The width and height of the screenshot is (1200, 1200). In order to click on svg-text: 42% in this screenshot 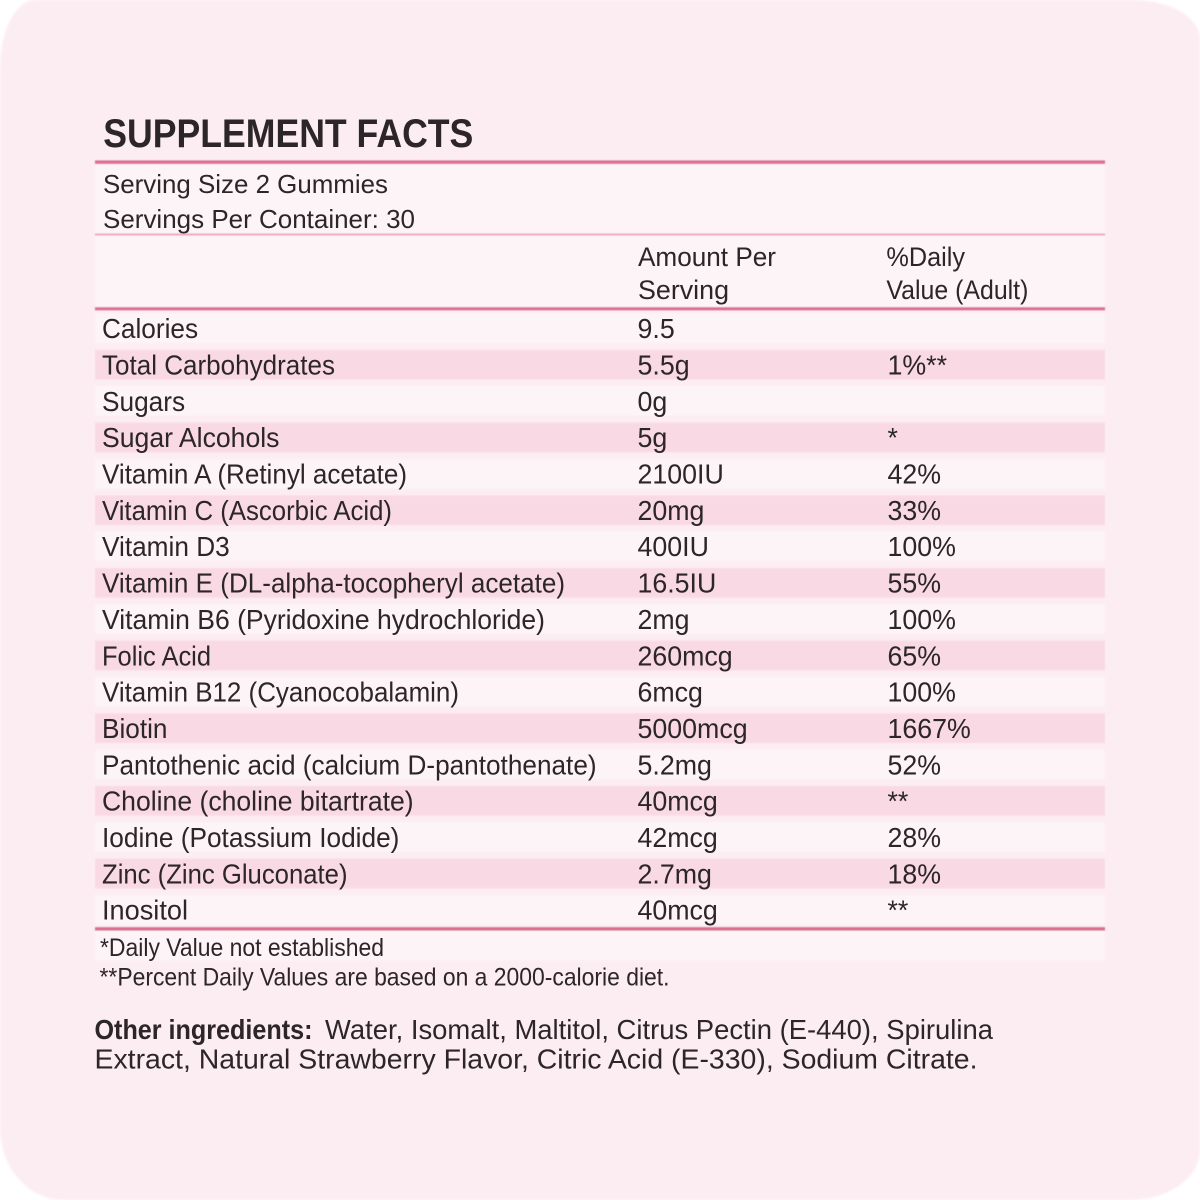, I will do `click(915, 474)`.